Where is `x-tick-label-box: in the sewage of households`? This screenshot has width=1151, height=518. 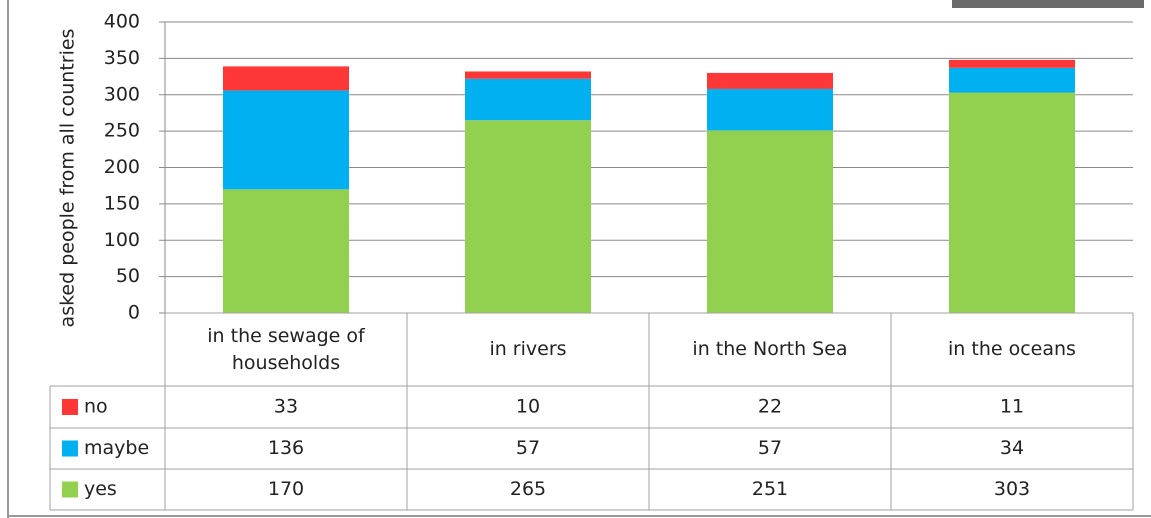 x-tick-label-box: in the sewage of households is located at coordinates (286, 349).